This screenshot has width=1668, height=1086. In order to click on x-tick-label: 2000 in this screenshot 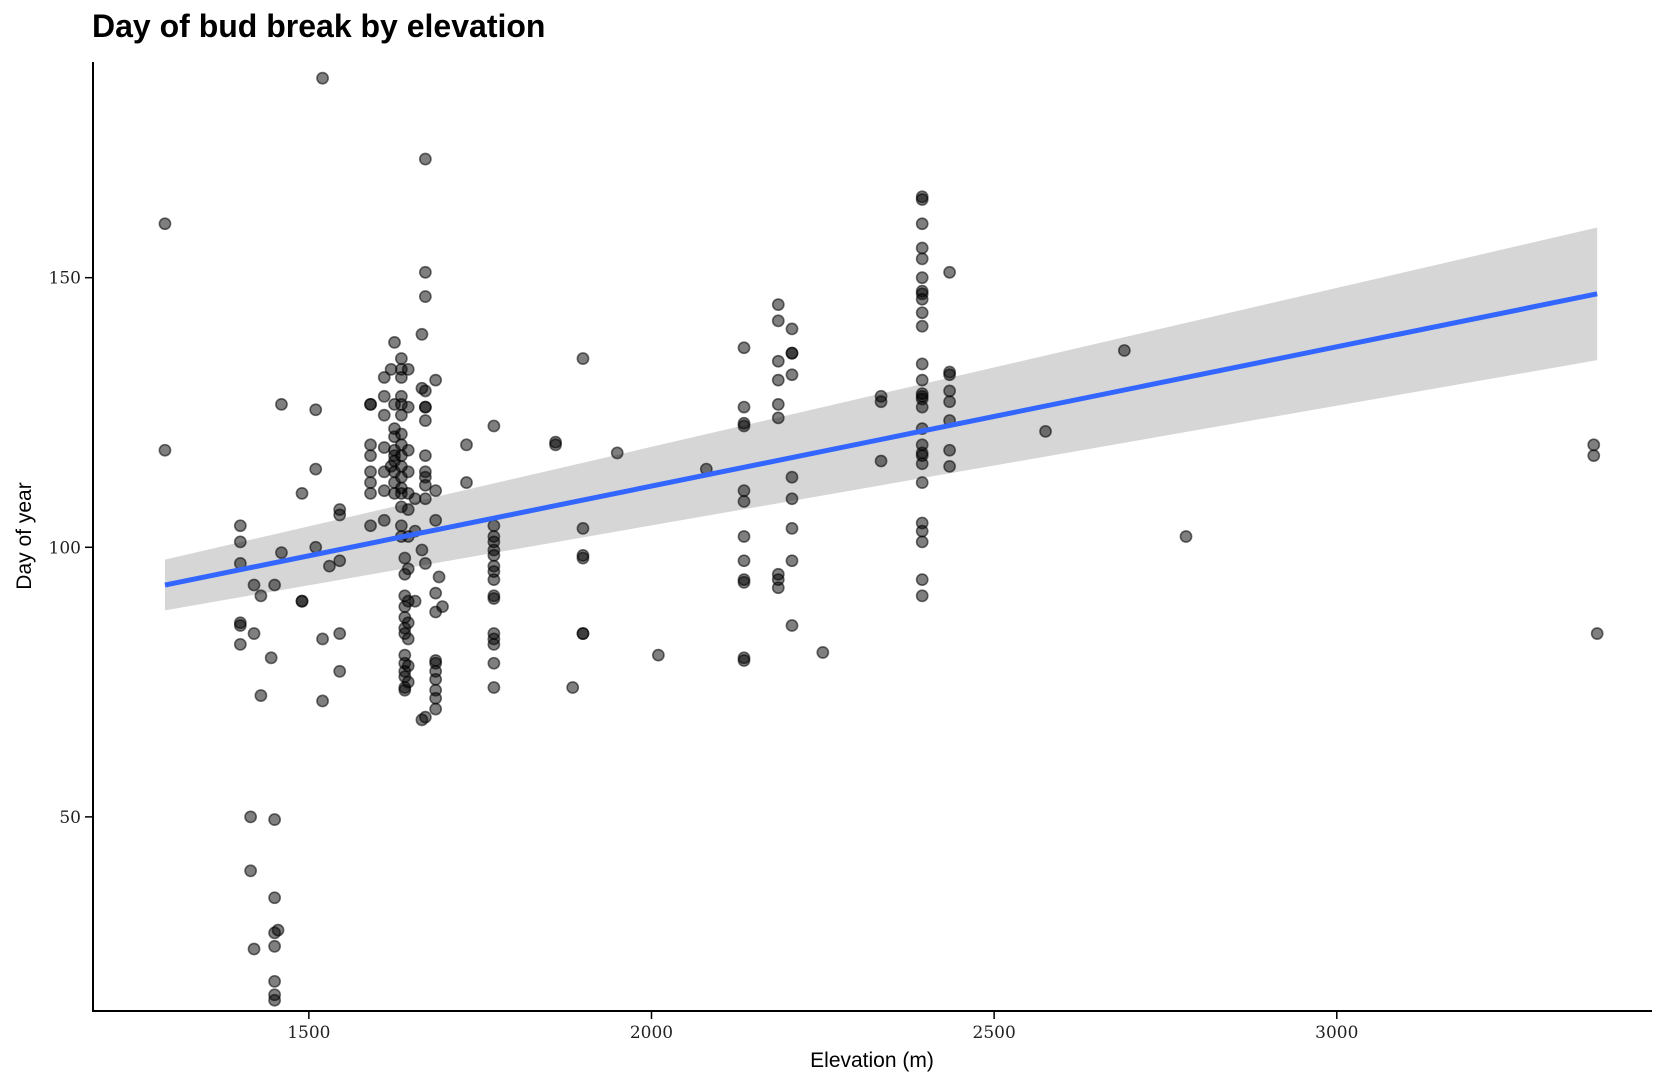, I will do `click(651, 1033)`.